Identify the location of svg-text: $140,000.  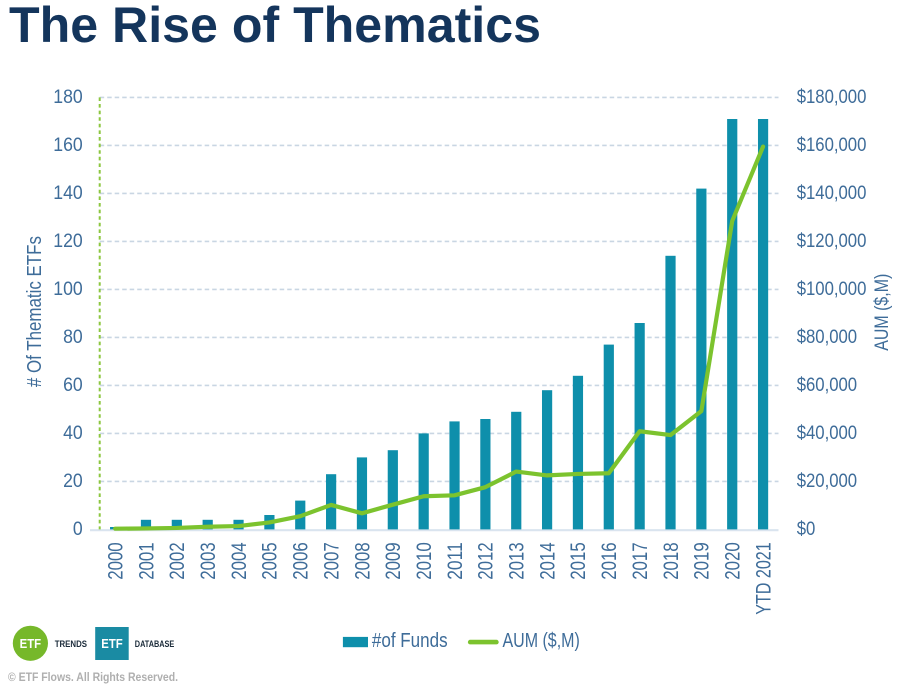
(832, 193).